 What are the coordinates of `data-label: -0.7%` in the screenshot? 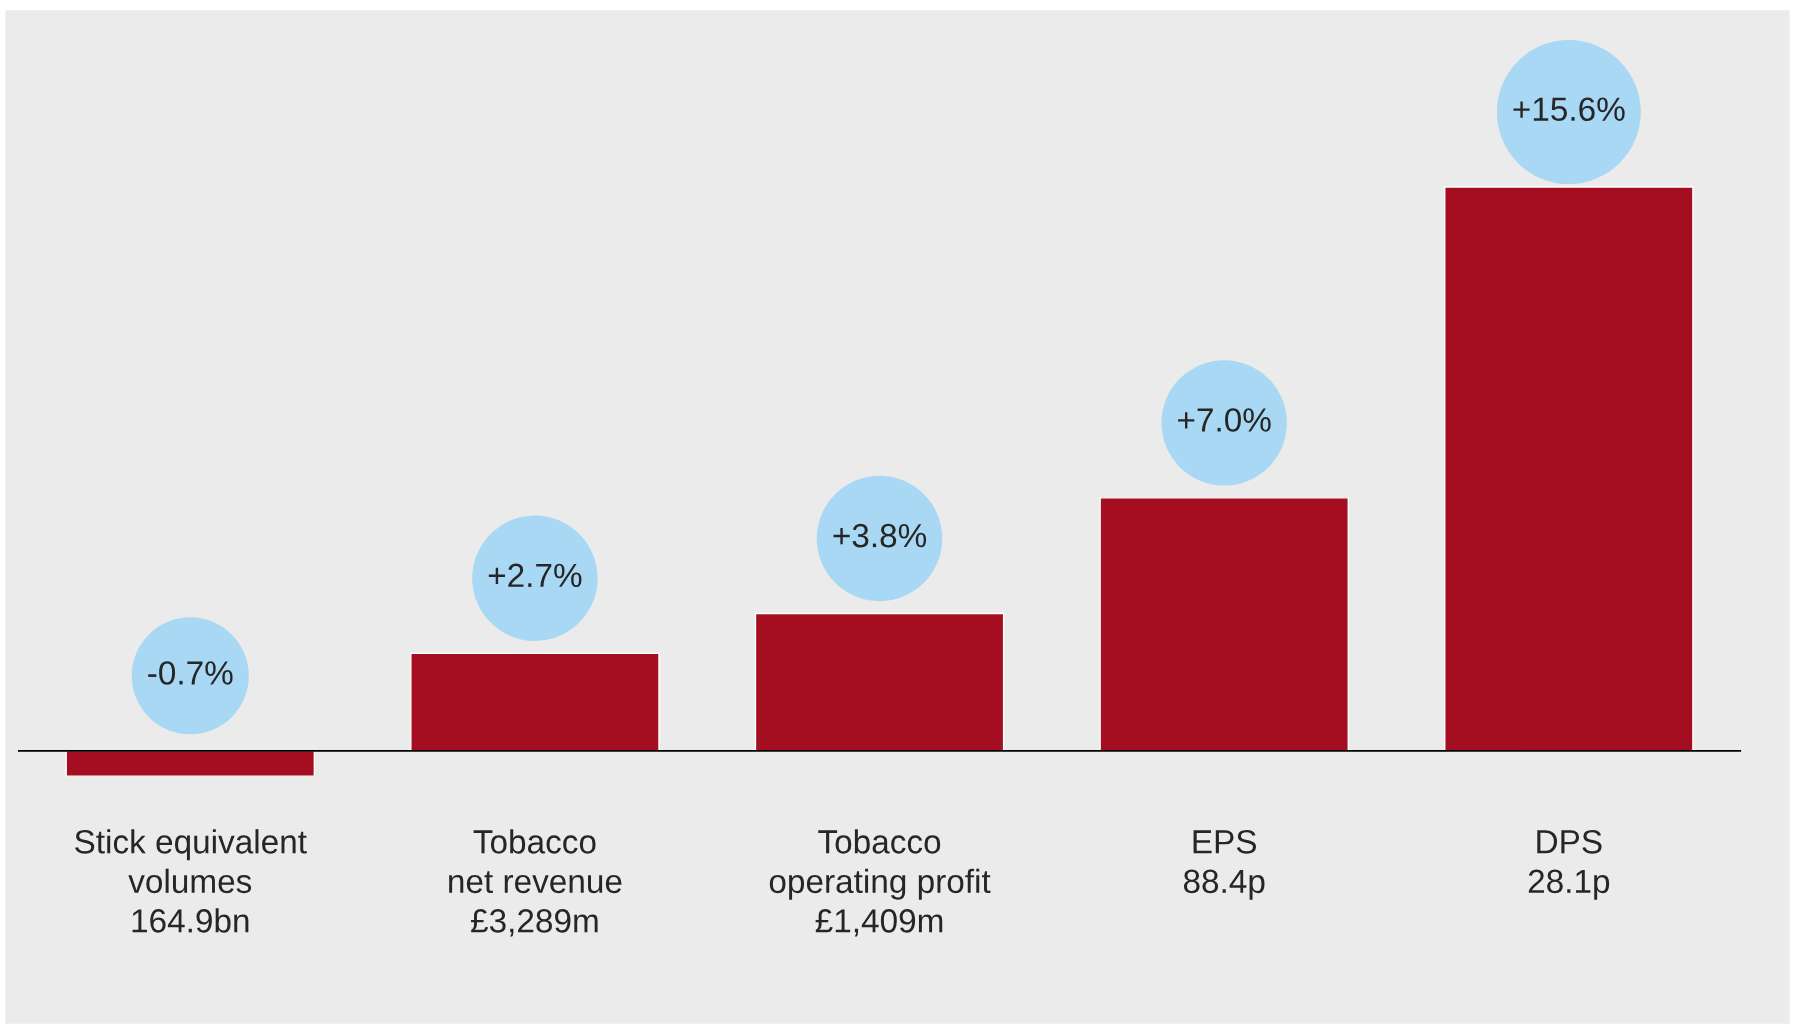 It's located at (190, 673).